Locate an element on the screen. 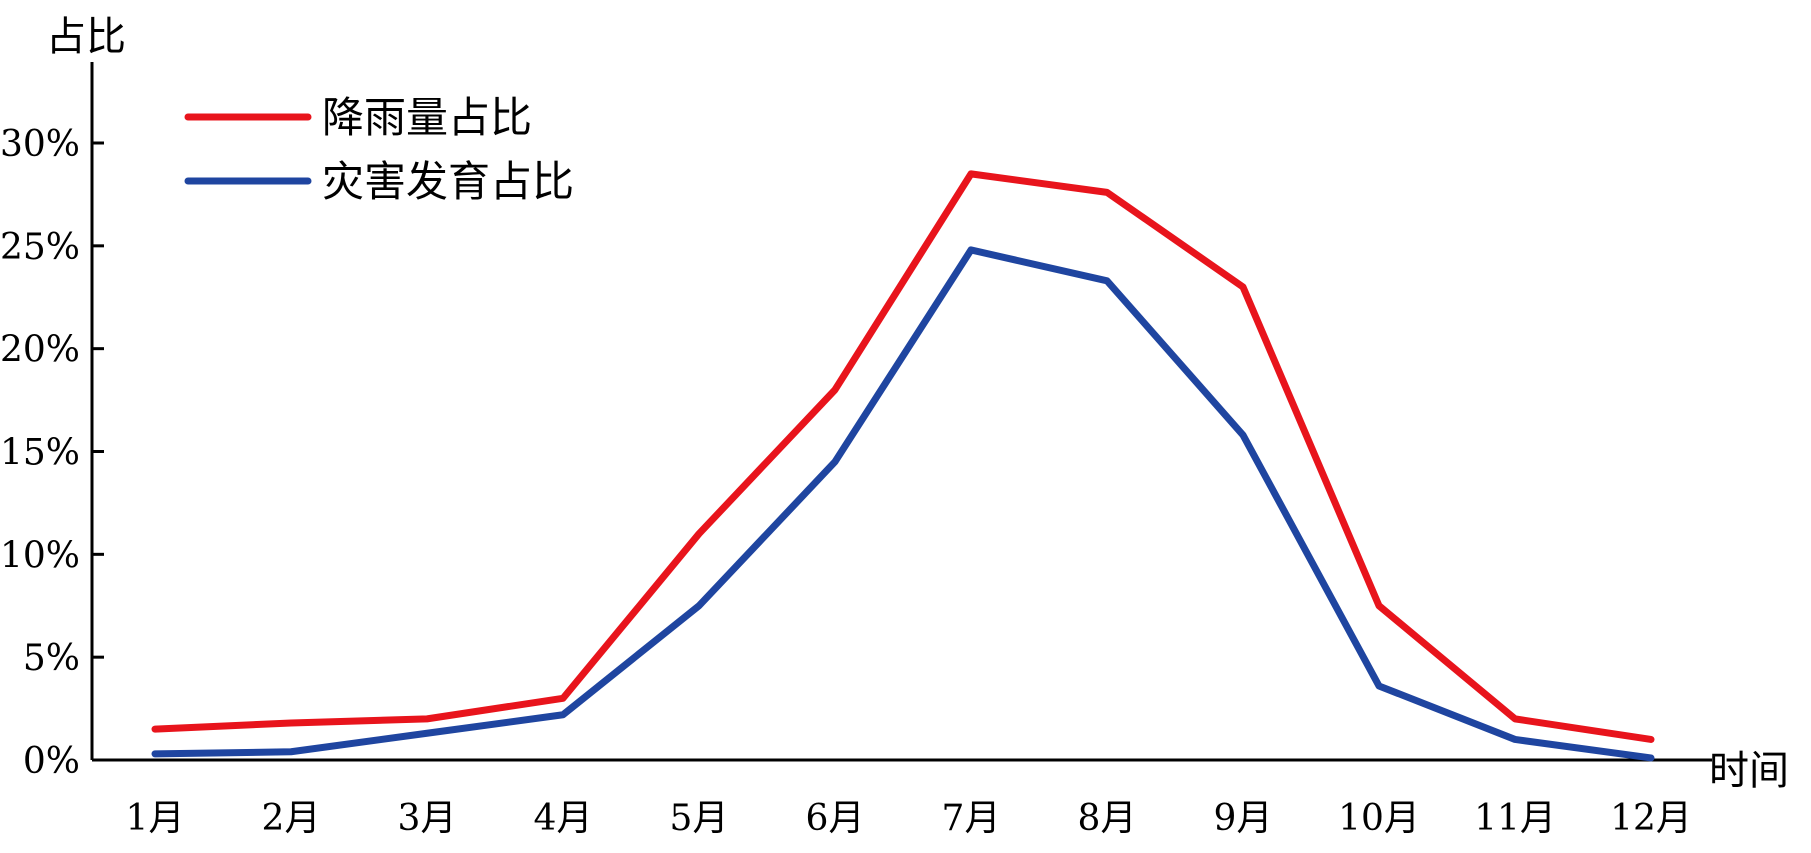 This screenshot has height=853, width=1811. x-tick-label: 7月 is located at coordinates (971, 818).